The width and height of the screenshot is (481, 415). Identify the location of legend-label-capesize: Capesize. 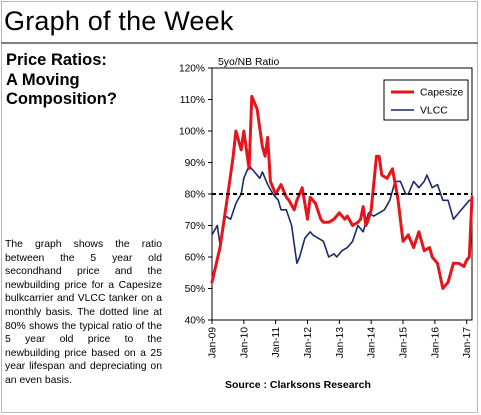
(442, 93).